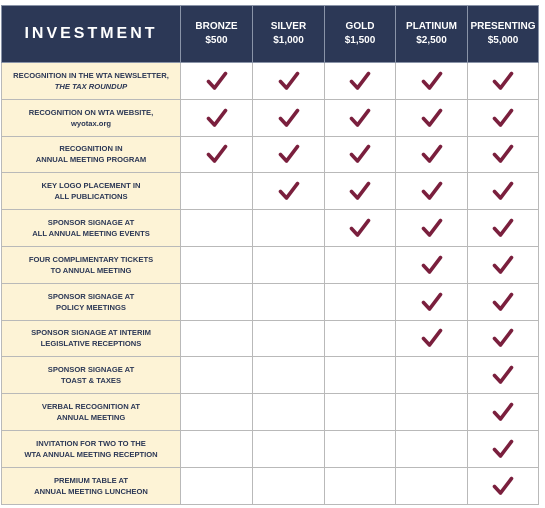 This screenshot has width=545, height=508. Describe the element at coordinates (91, 75) in the screenshot. I see `benefit-label-line1: RECOGNITION IN THE WTA NEWSLETTER,` at that location.